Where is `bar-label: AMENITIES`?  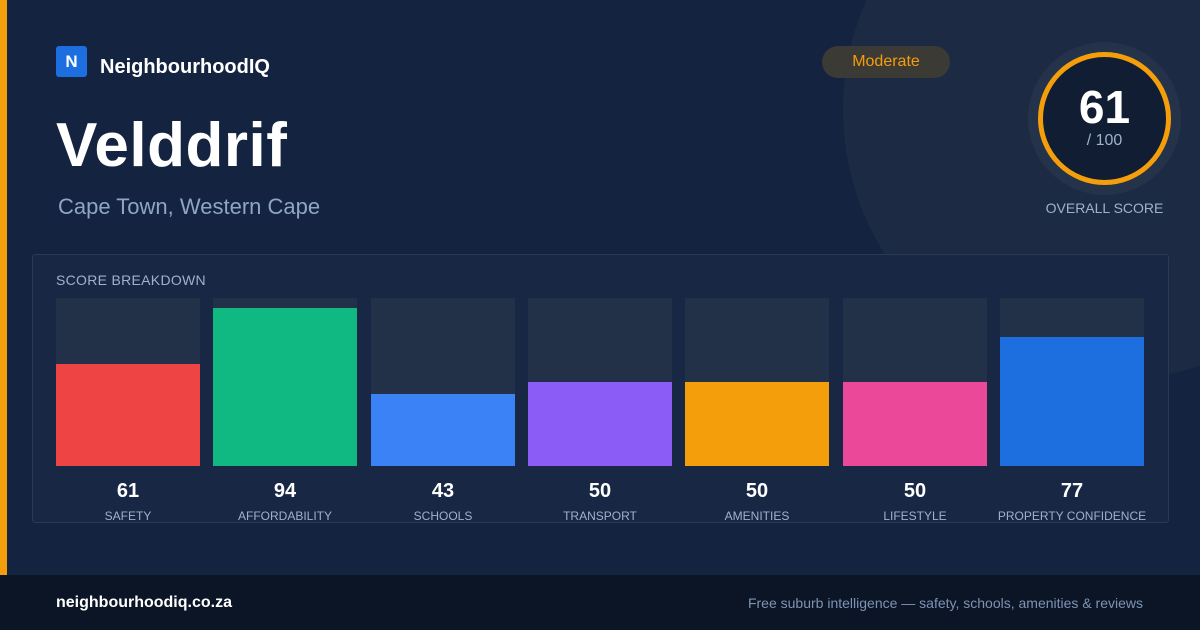
bar-label: AMENITIES is located at coordinates (757, 516).